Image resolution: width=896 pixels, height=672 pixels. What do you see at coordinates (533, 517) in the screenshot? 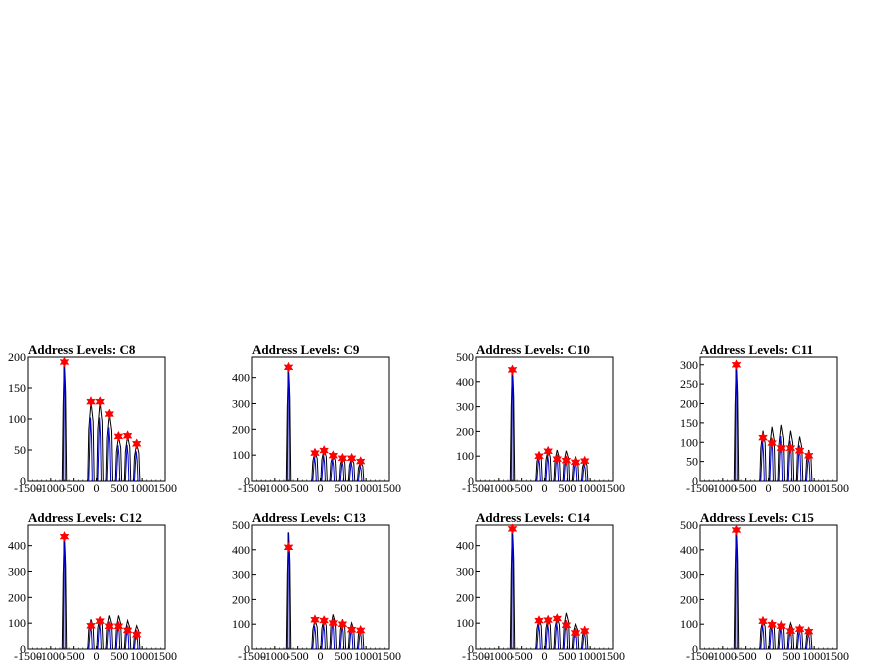
I see `chart-title: Address Levels: C14` at bounding box center [533, 517].